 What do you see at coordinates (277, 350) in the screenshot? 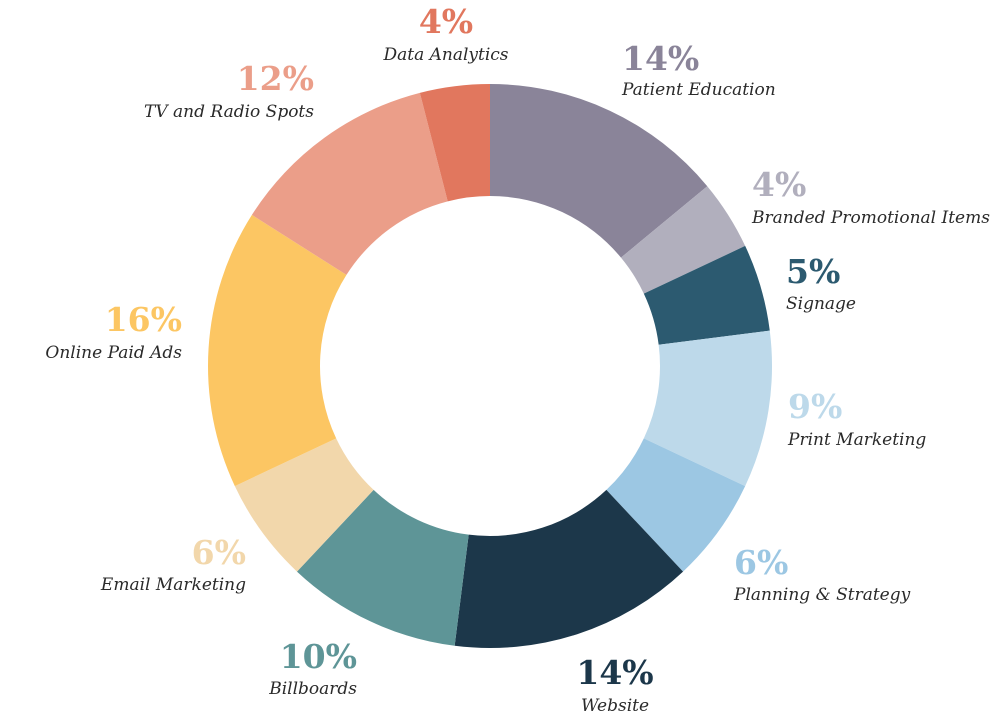
I see `slice-online-paid-ads` at bounding box center [277, 350].